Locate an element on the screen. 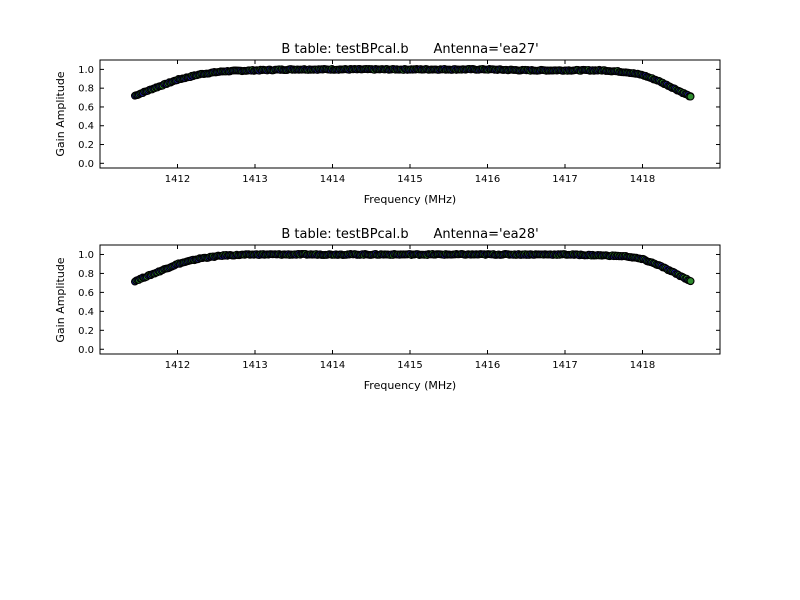 The image size is (800, 600). chart-title: B table: testBPcal.b Antenna='ea28' is located at coordinates (409, 234).